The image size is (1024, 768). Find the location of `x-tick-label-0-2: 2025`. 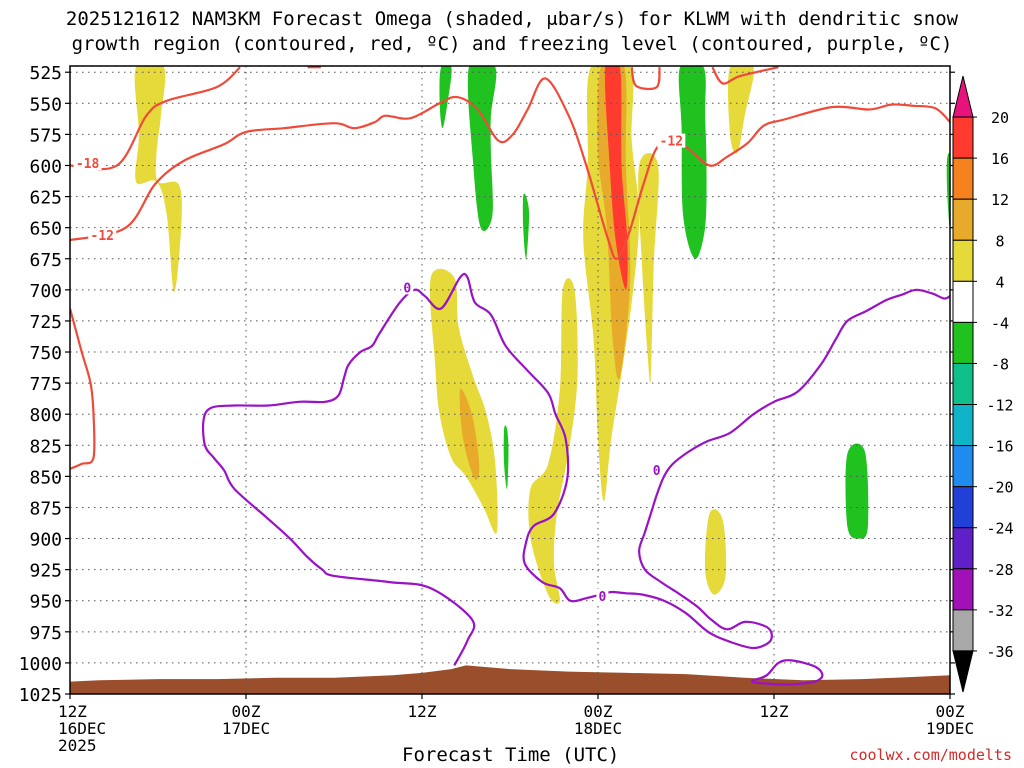

x-tick-label-0-2: 2025 is located at coordinates (77, 745).